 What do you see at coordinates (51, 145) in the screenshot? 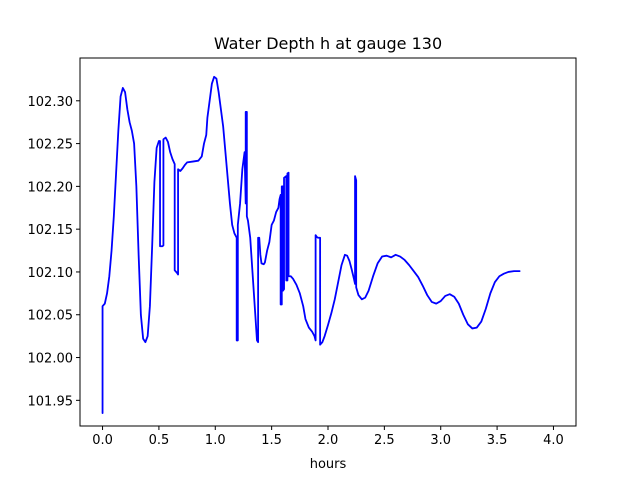
I see `y-tick-label: 102.25` at bounding box center [51, 145].